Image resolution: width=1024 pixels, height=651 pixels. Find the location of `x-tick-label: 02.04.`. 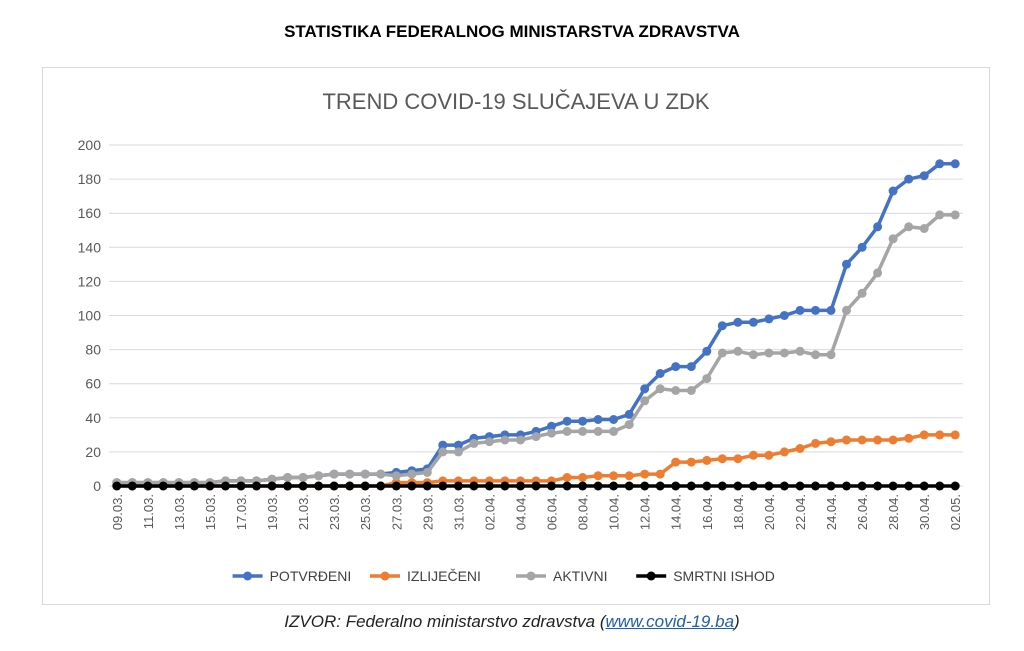

x-tick-label: 02.04. is located at coordinates (489, 512).